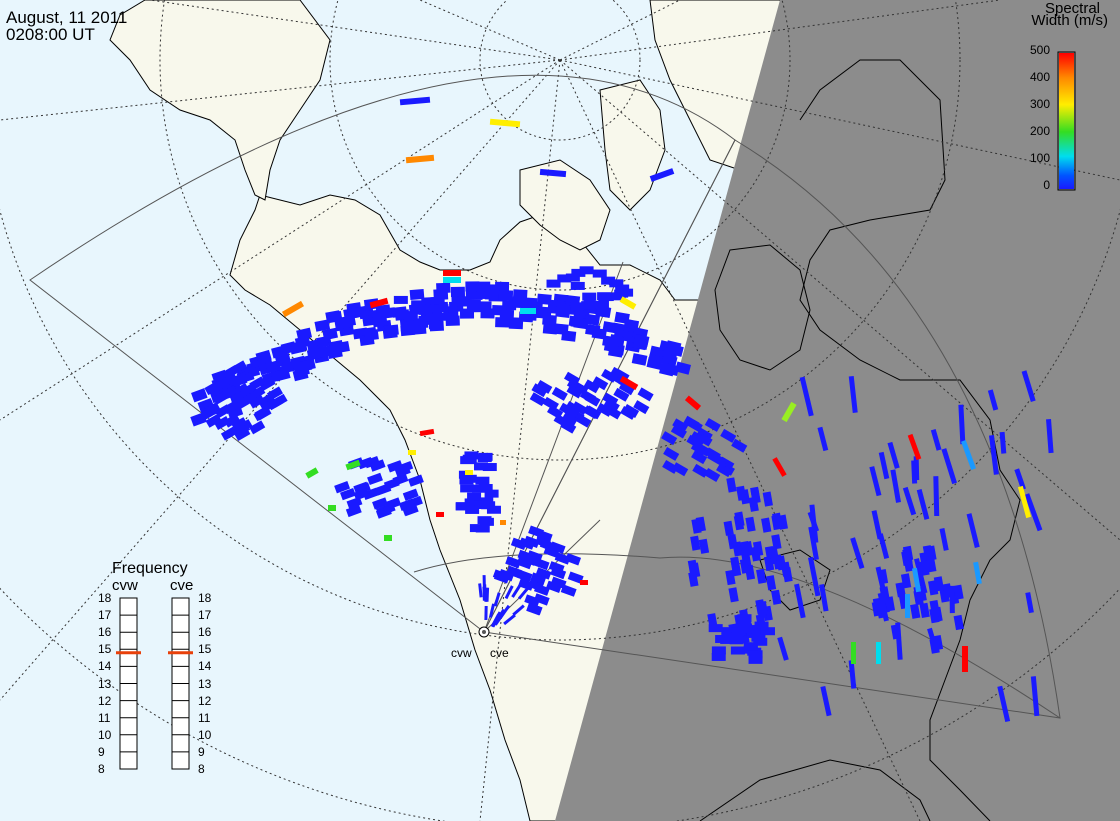 This screenshot has width=1120, height=821. I want to click on frequency-tick-left: 12, so click(105, 700).